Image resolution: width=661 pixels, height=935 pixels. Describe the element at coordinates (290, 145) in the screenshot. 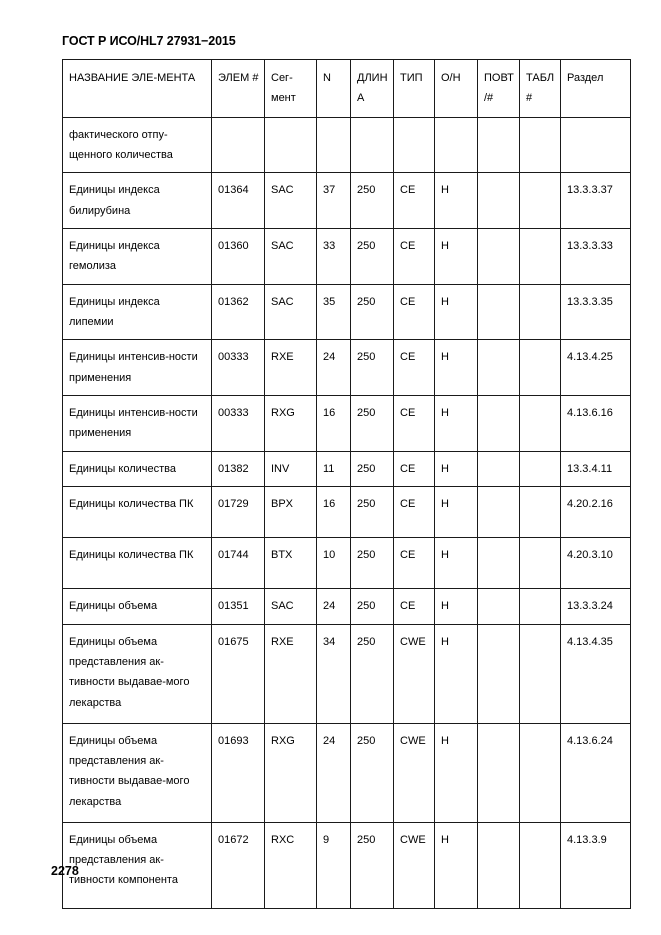

I see `cell-segment` at that location.